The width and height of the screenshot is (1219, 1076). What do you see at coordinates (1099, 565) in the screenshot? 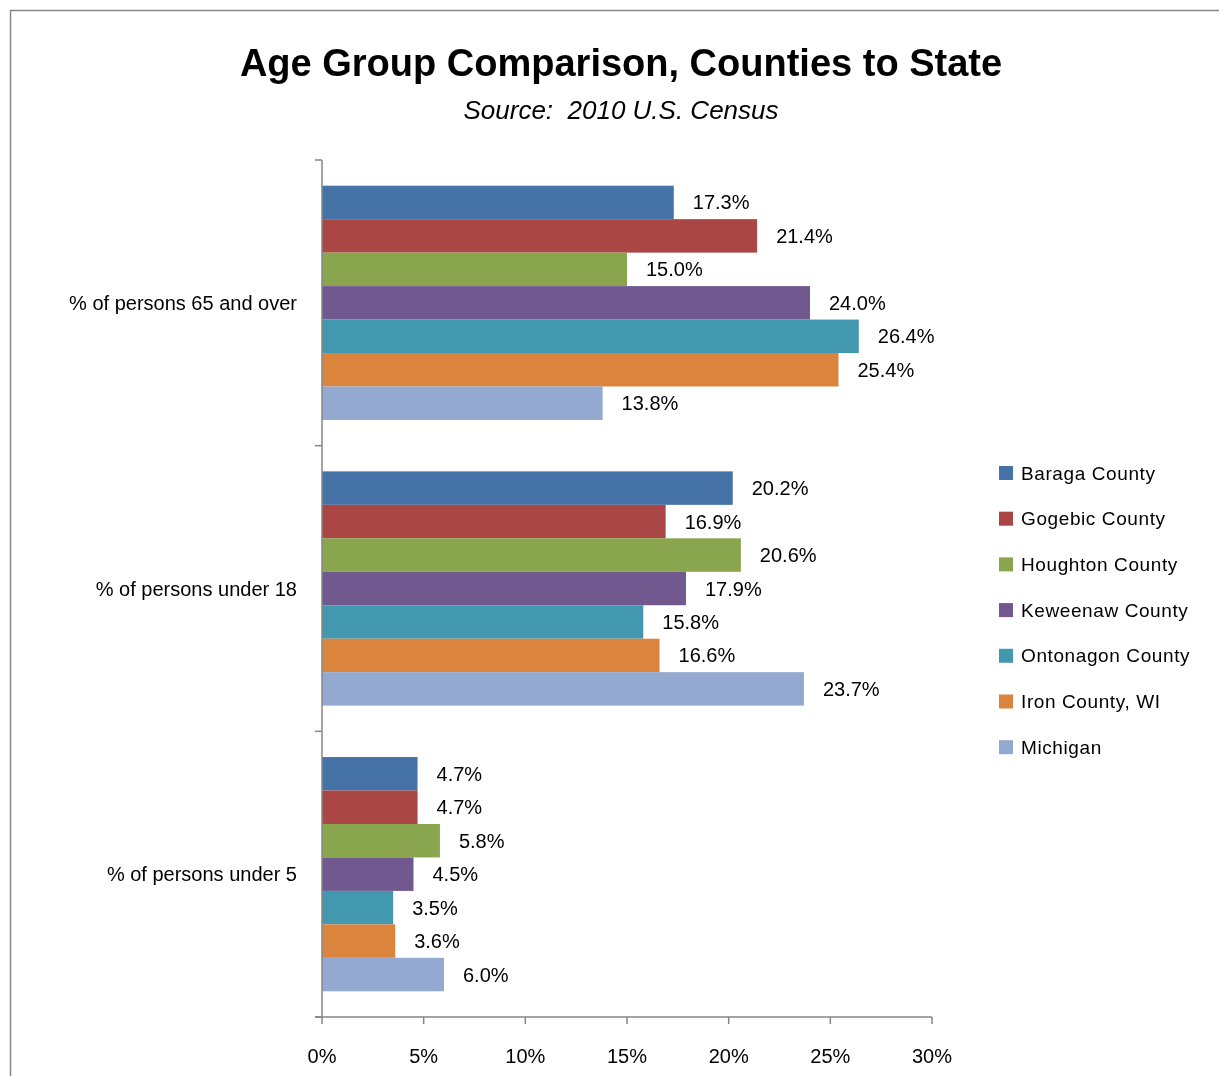
I see `legend-label: Houghton County` at bounding box center [1099, 565].